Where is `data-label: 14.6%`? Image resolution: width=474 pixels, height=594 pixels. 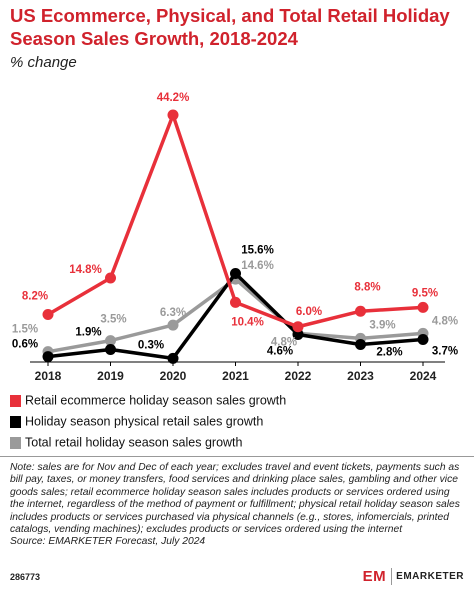
data-label: 14.6% is located at coordinates (257, 266).